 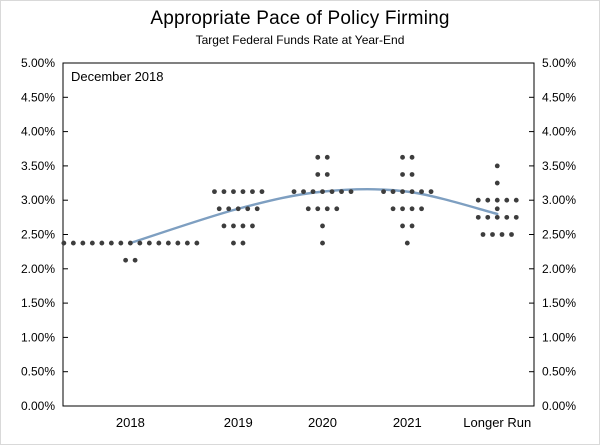 I want to click on chart-subtitle: Target Federal Funds Rate at Year-End, so click(x=300, y=40).